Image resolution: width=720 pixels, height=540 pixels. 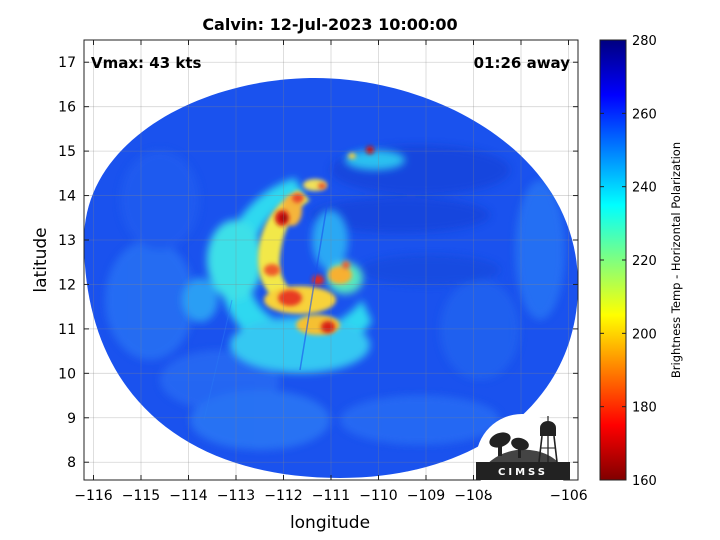 I want to click on chart-title: Calvin: 12-Jul-2023 10:00:00, so click(x=329, y=24).